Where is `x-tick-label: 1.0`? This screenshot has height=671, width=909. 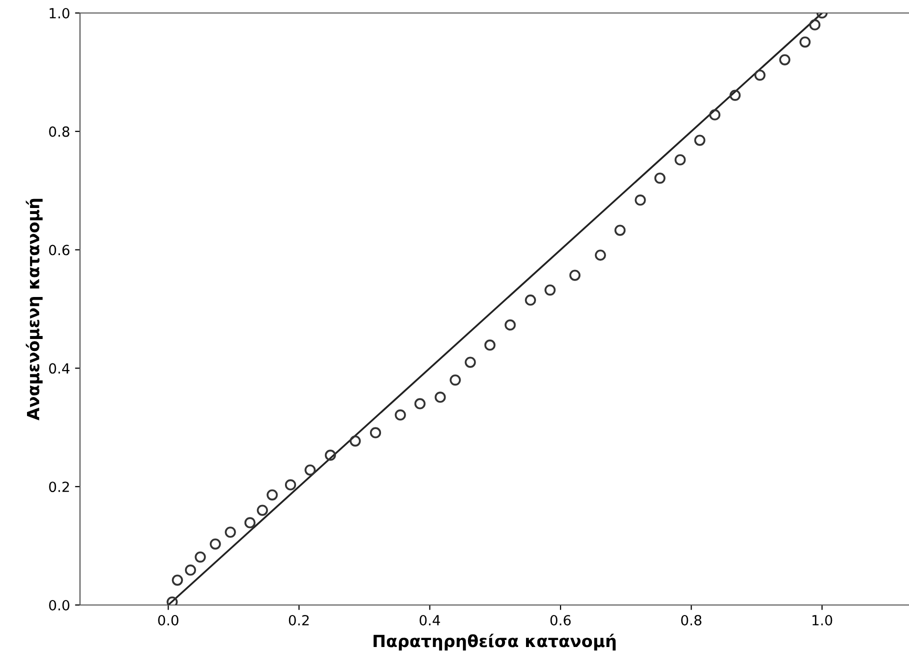 x-tick-label: 1.0 is located at coordinates (822, 620).